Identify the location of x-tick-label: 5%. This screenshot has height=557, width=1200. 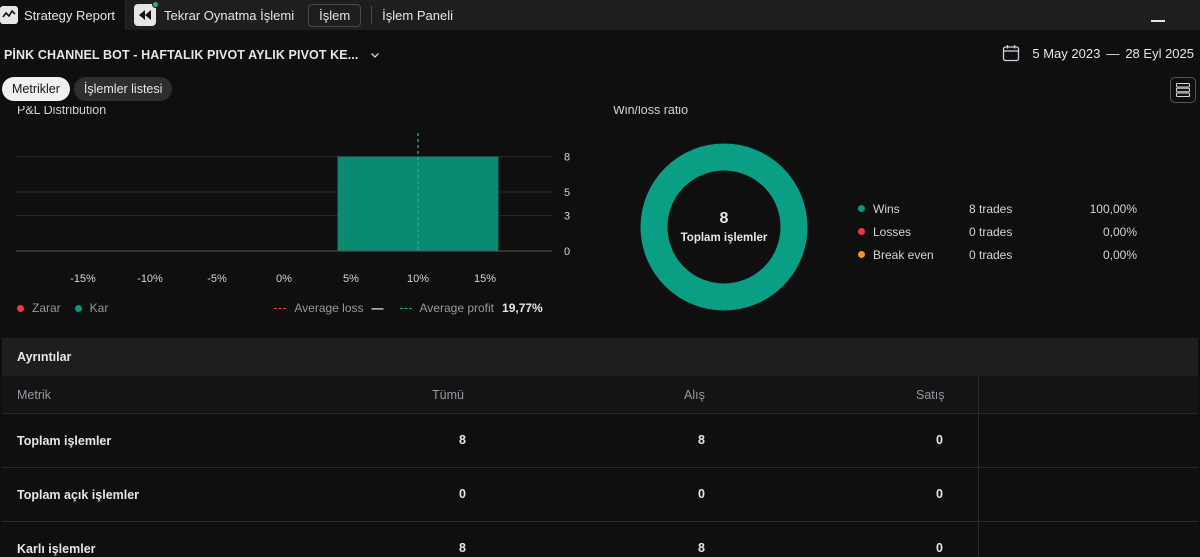
(351, 279).